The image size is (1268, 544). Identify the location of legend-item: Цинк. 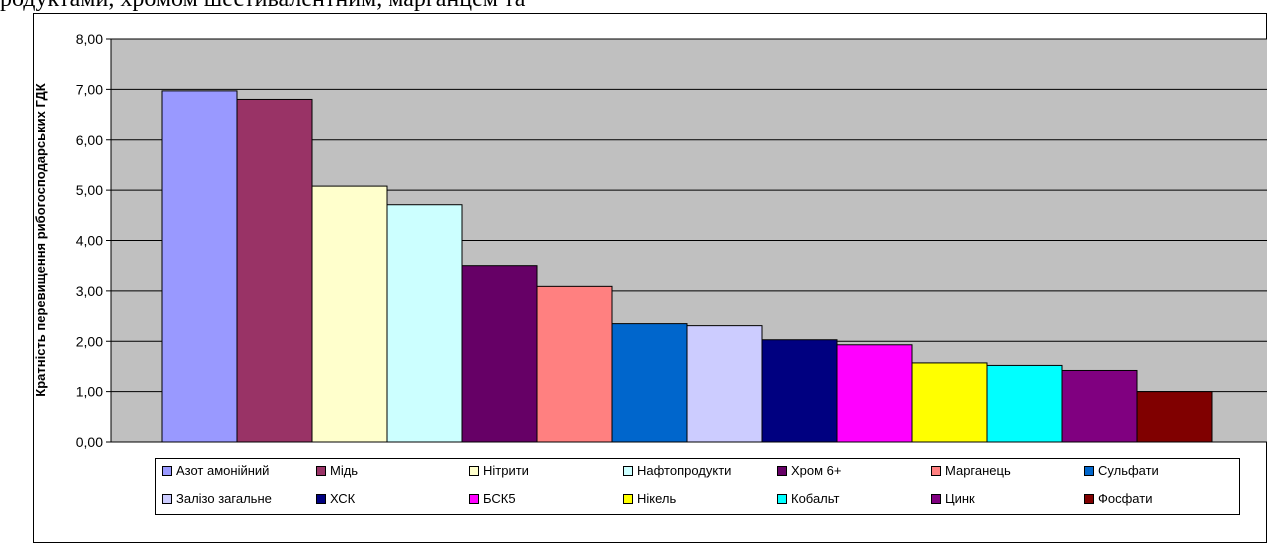
(953, 499).